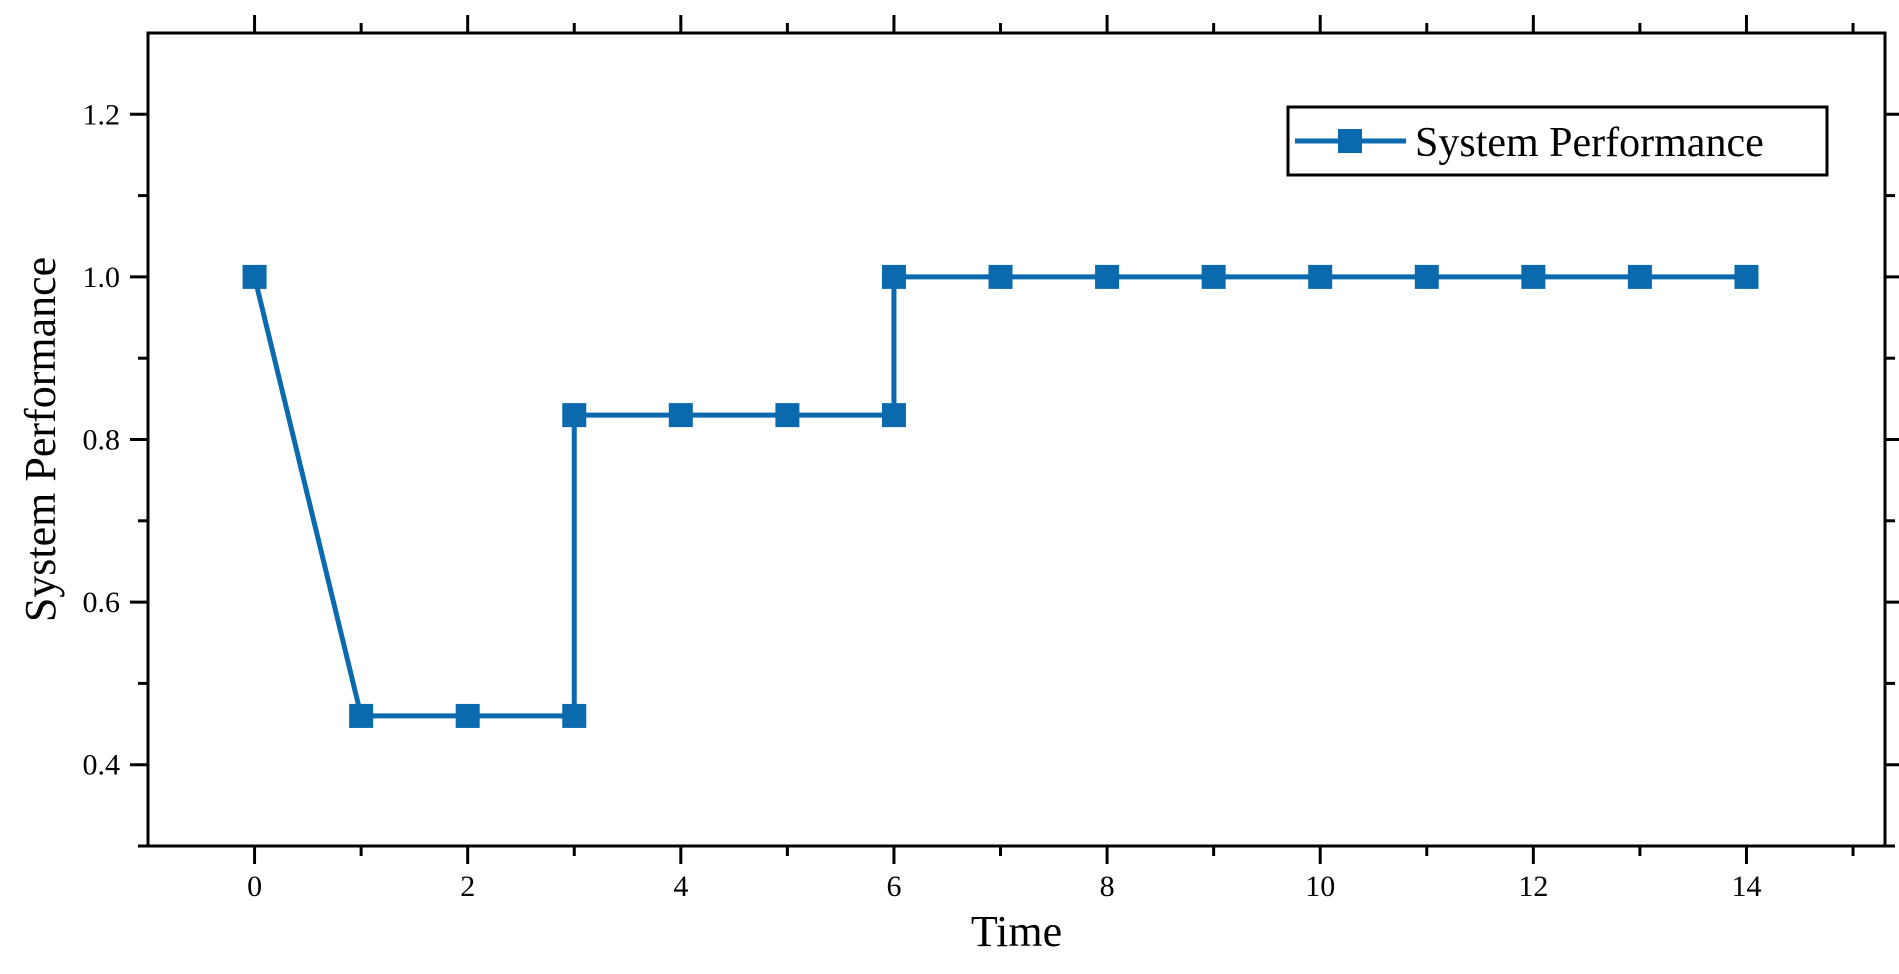  Describe the element at coordinates (102, 602) in the screenshot. I see `y-tick-label: 0.6` at that location.